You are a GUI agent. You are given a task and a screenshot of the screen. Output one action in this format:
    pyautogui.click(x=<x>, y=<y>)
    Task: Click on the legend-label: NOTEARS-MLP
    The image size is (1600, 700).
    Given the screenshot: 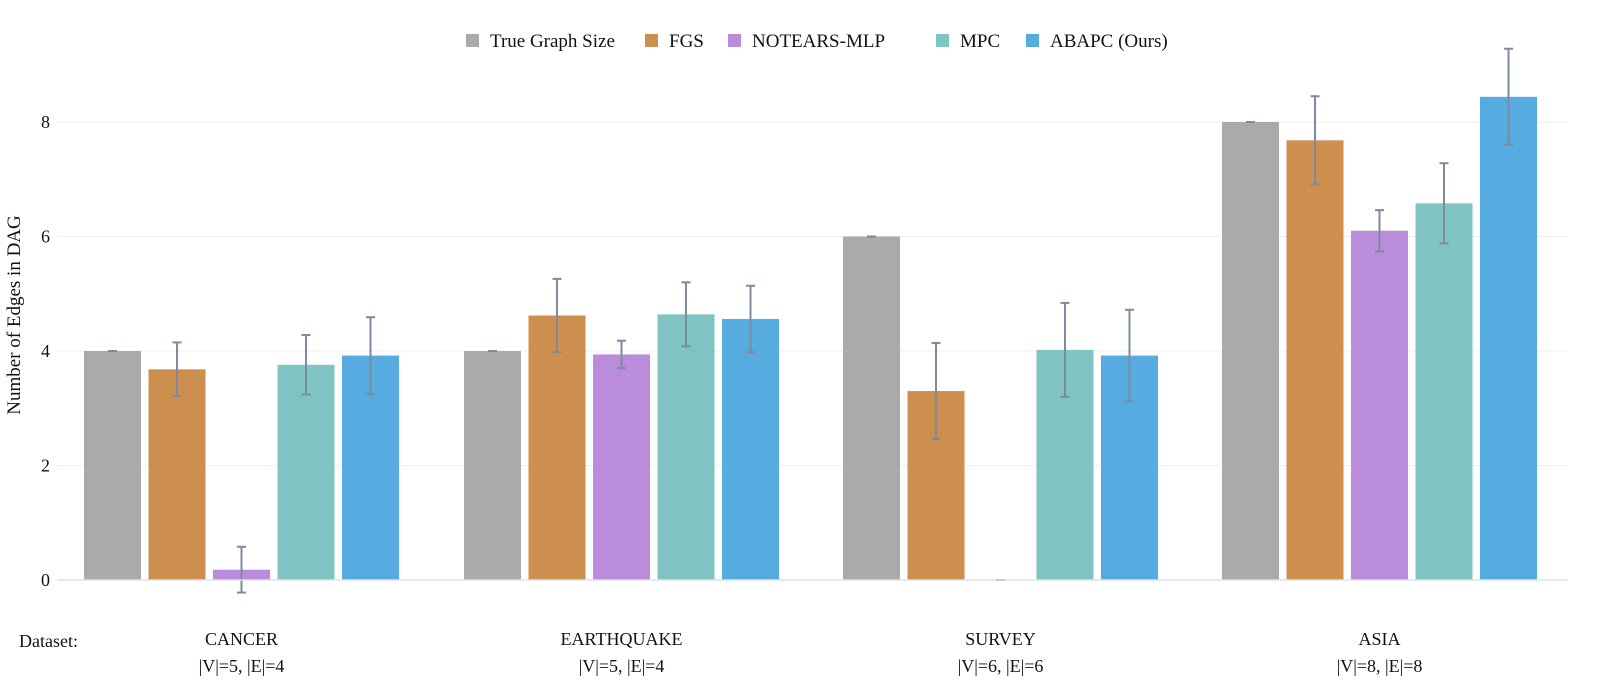 What is the action you would take?
    pyautogui.click(x=818, y=41)
    